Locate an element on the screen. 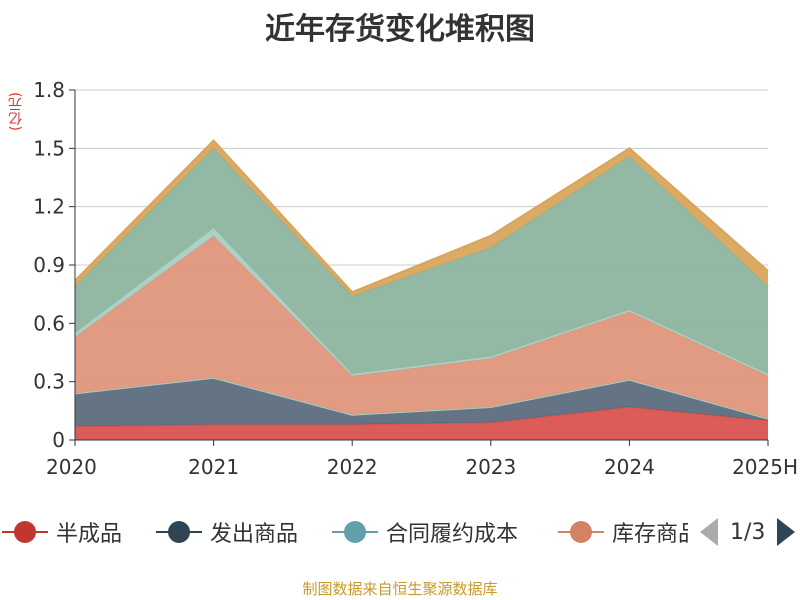 This screenshot has height=600, width=800. x-tick-label: 2025H is located at coordinates (765, 467).